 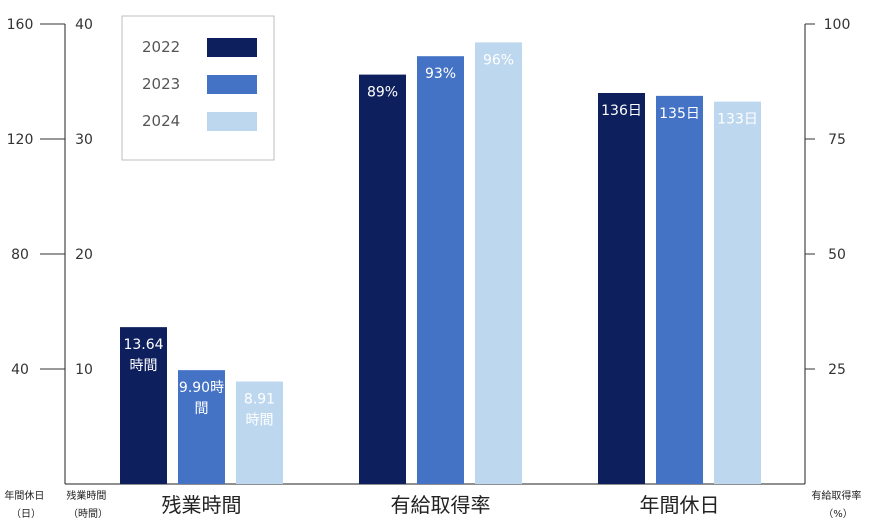 What do you see at coordinates (84, 255) in the screenshot?
I see `overtime-tick-label: 20` at bounding box center [84, 255].